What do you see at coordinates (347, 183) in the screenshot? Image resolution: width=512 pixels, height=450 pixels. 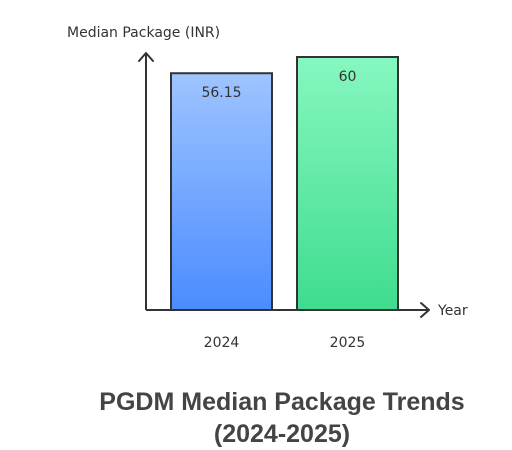 I see `bar-2025` at bounding box center [347, 183].